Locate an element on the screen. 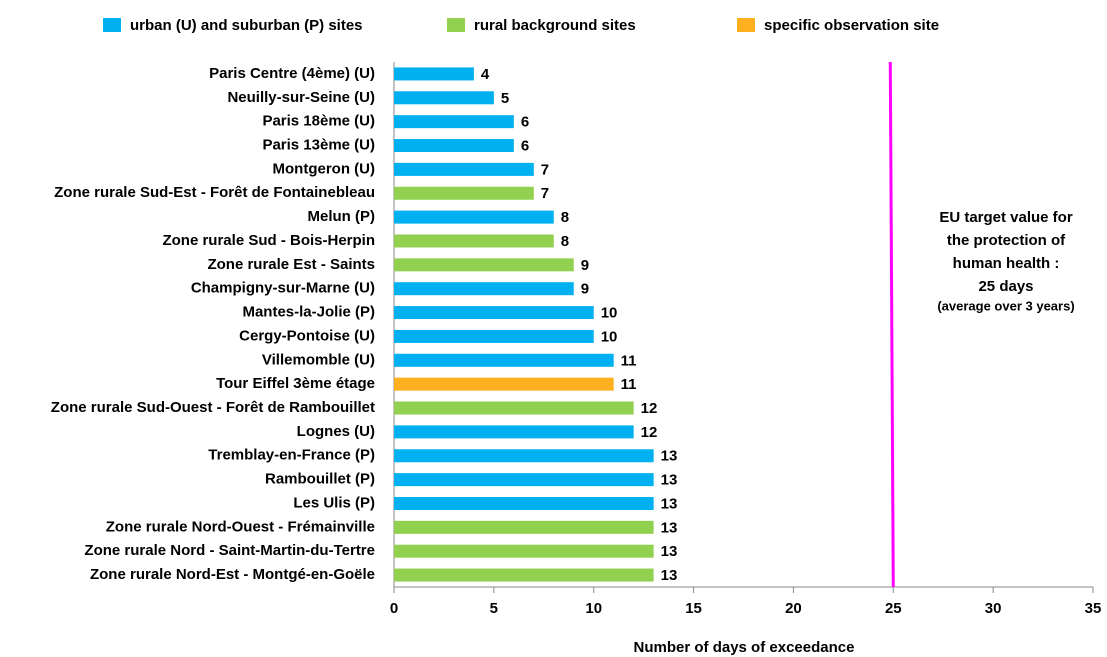 This screenshot has height=657, width=1107. reference-label: human health : is located at coordinates (1006, 263).